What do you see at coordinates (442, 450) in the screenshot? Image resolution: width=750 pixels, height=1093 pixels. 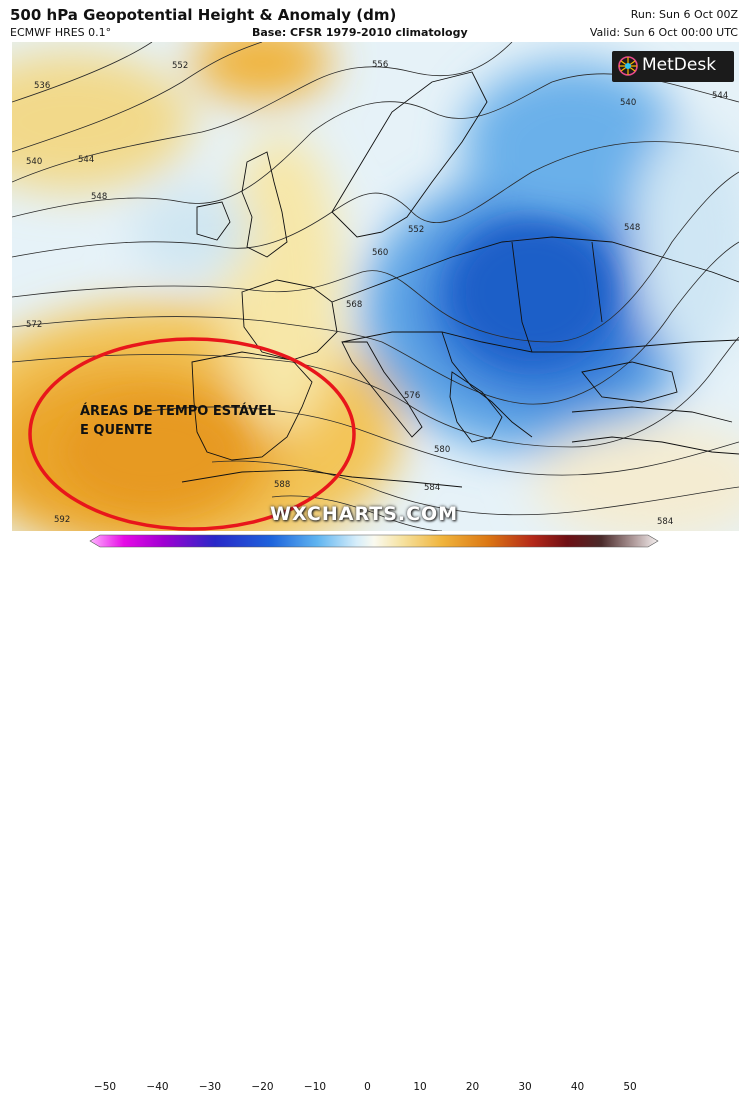 I see `contour-label: 580` at bounding box center [442, 450].